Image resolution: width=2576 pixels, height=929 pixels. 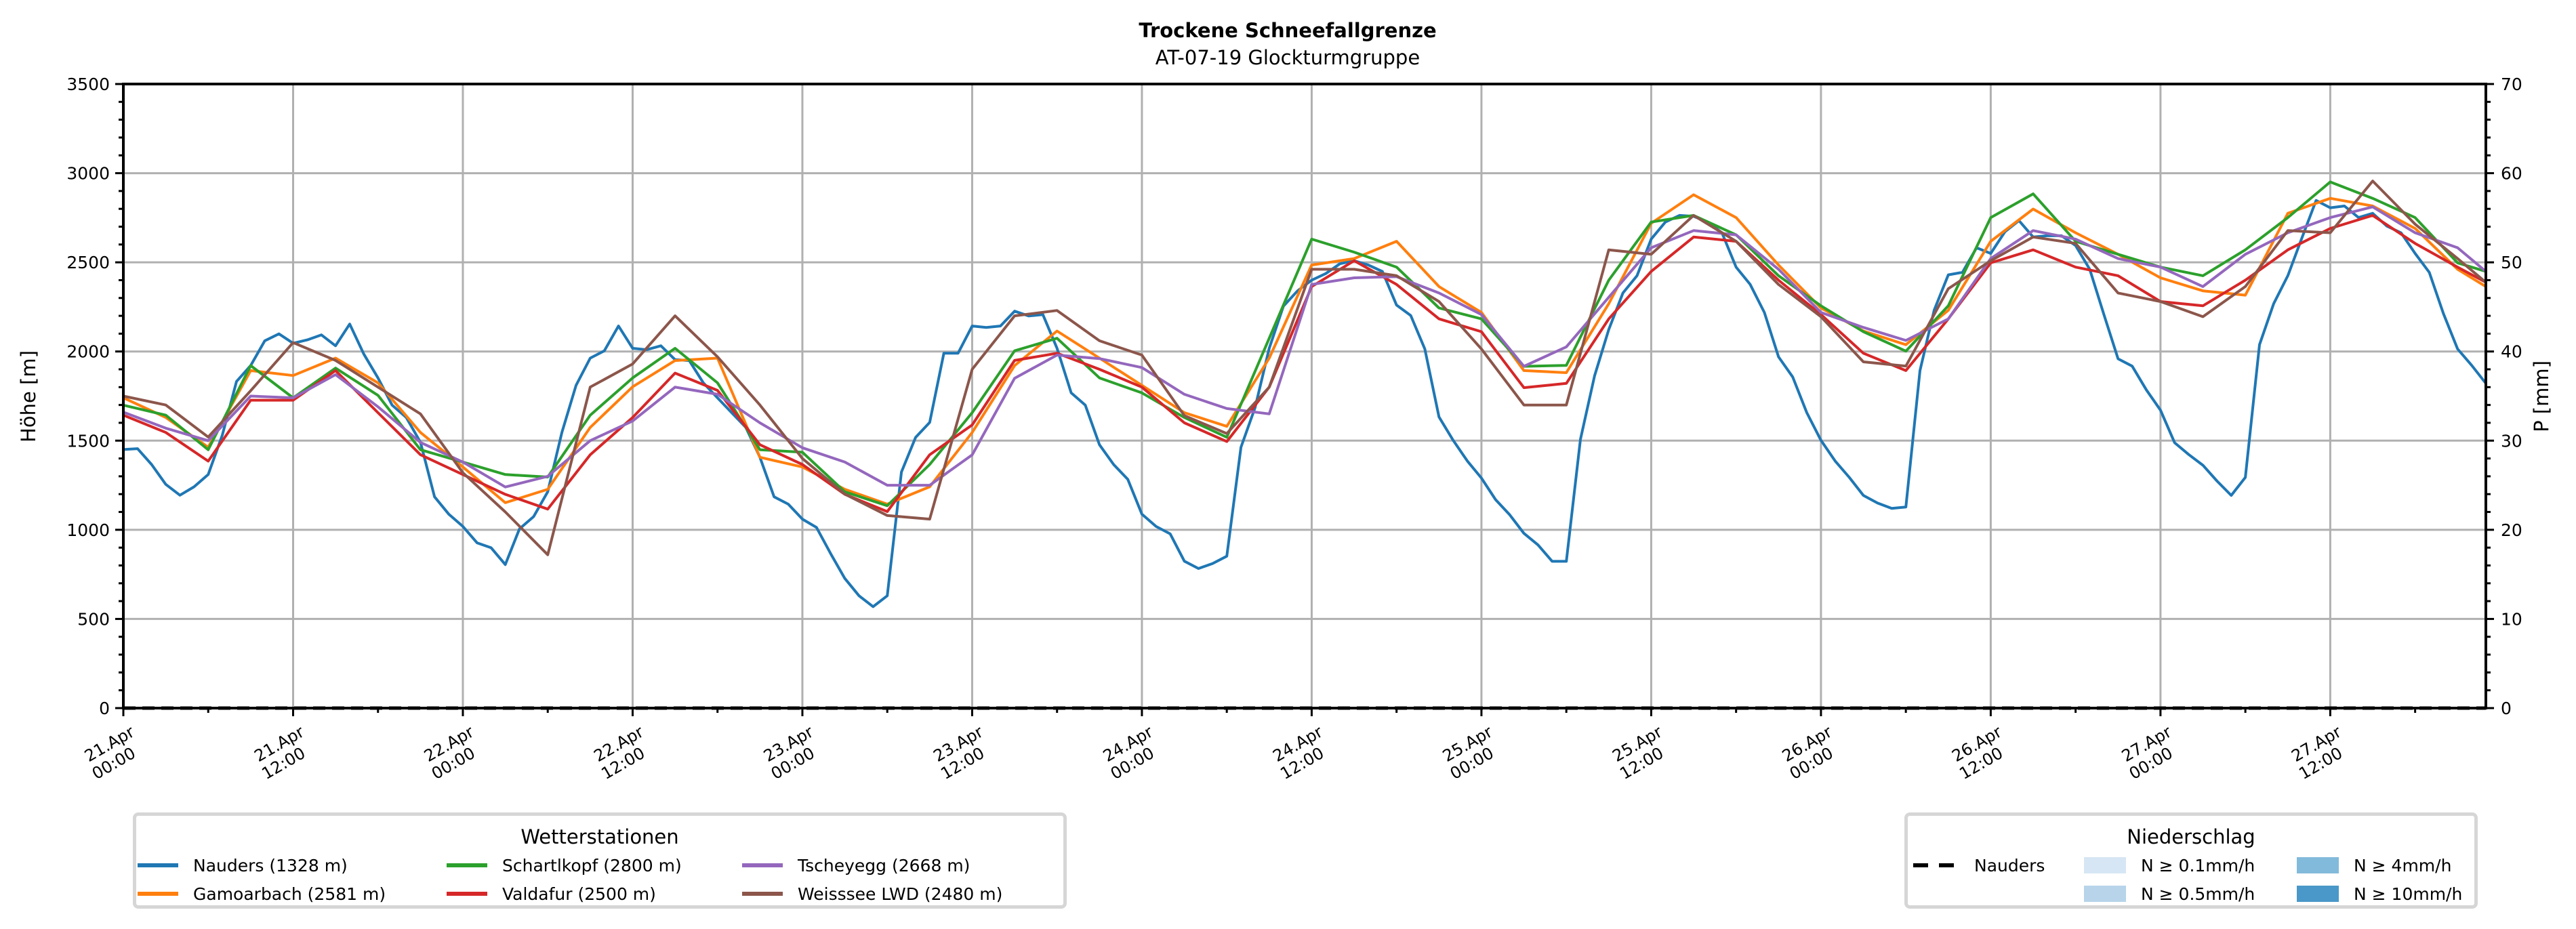 I want to click on y-axis-right-label: P [mm], so click(x=2541, y=396).